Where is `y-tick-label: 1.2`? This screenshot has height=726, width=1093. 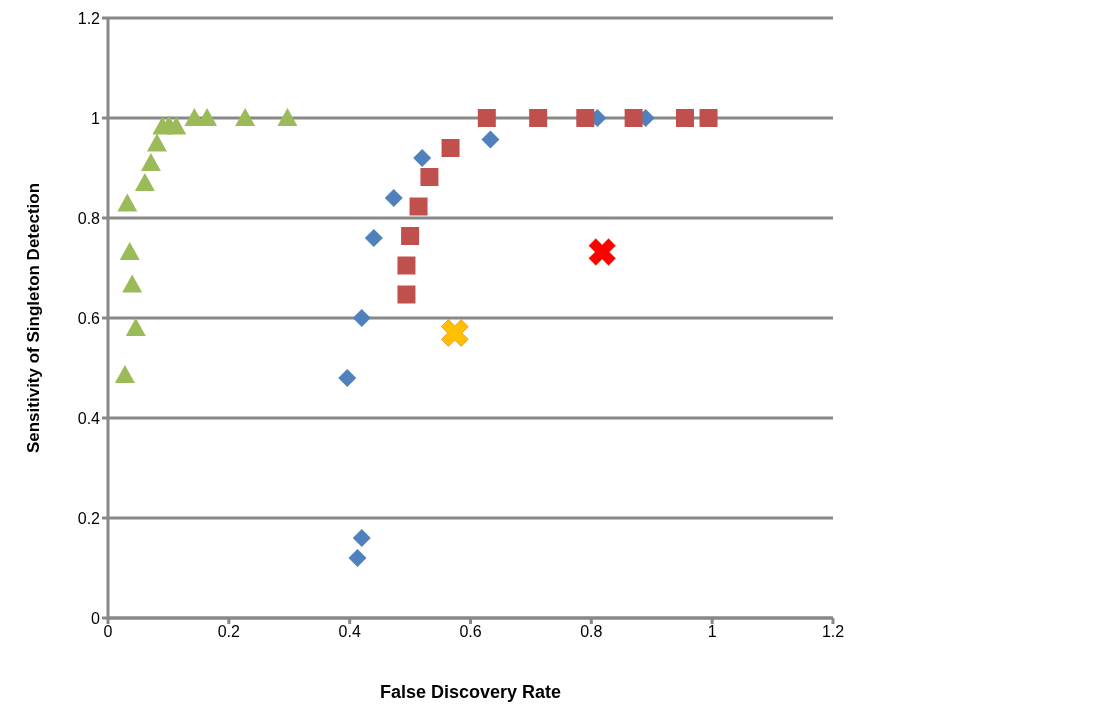 y-tick-label: 1.2 is located at coordinates (89, 18).